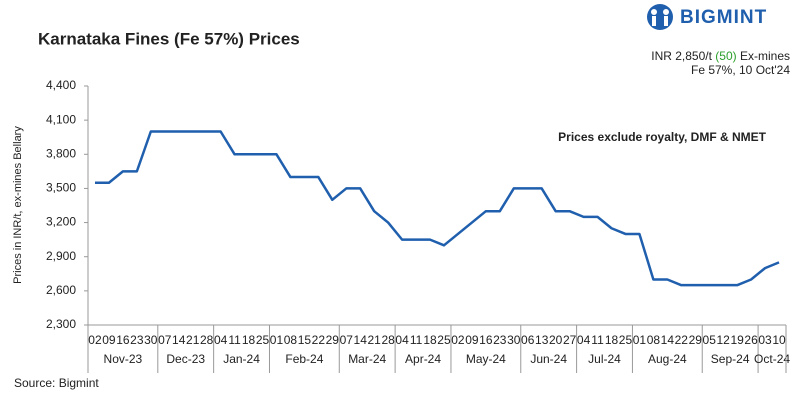  What do you see at coordinates (528, 340) in the screenshot?
I see `x-tick-label: 06` at bounding box center [528, 340].